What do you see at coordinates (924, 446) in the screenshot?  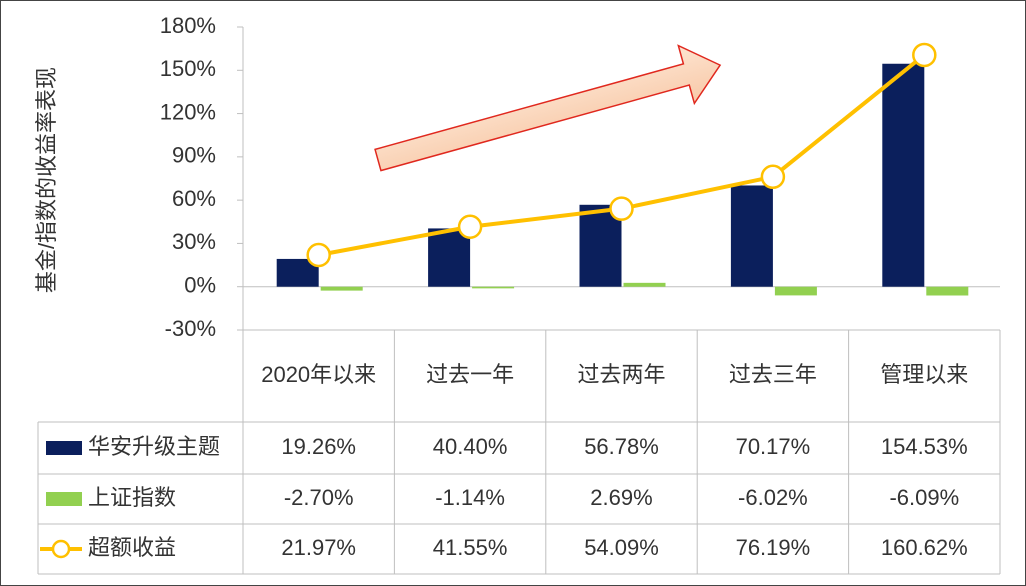 I see `table-value: 154.53%` at bounding box center [924, 446].